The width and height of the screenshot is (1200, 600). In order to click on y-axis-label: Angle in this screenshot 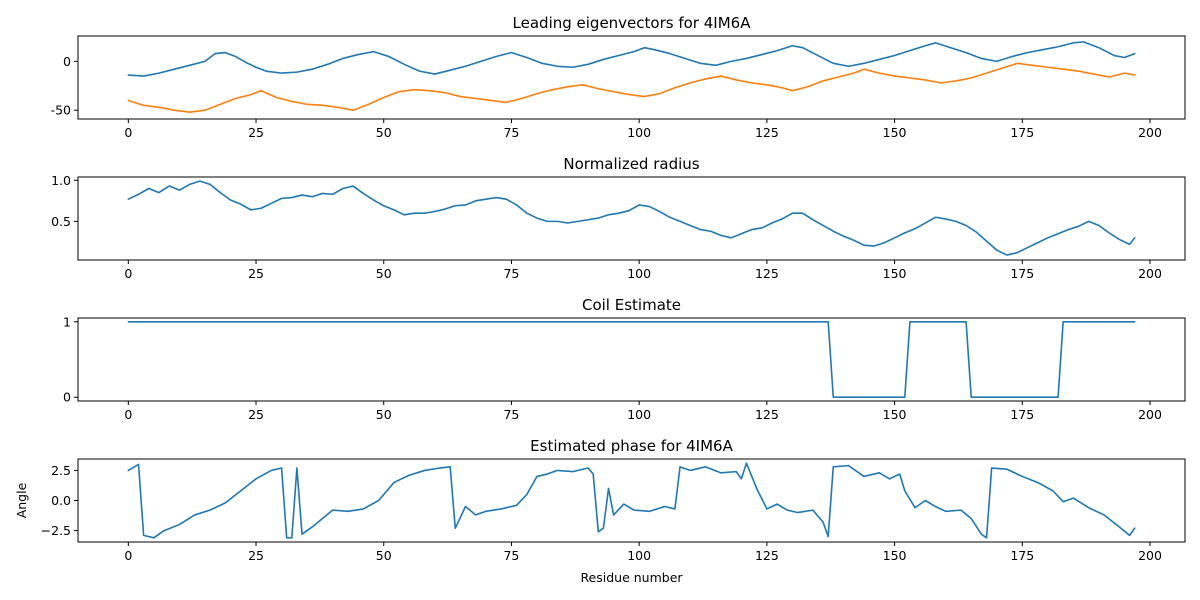, I will do `click(21, 500)`.